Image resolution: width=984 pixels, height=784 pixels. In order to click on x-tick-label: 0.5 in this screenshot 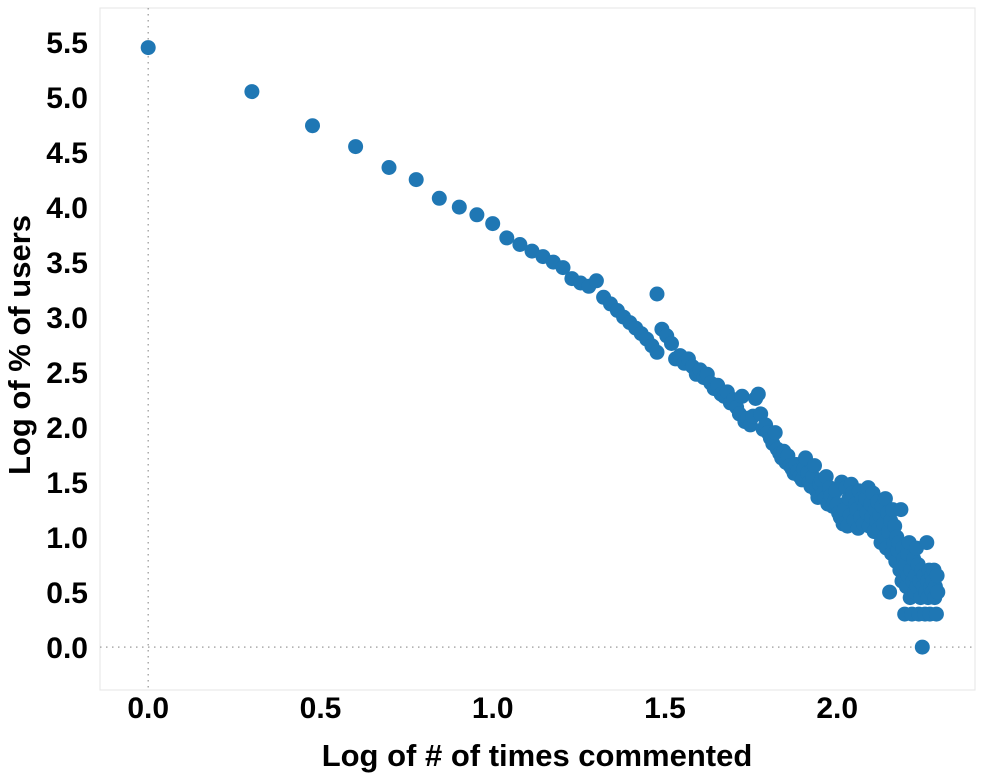, I will do `click(321, 708)`.